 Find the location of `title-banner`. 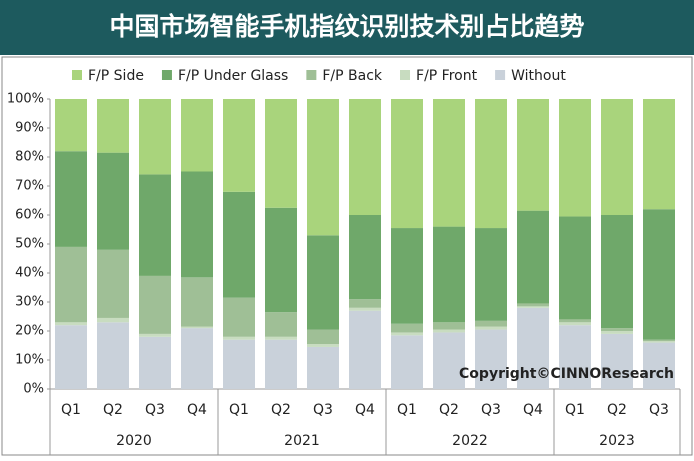

title-banner is located at coordinates (347, 27).